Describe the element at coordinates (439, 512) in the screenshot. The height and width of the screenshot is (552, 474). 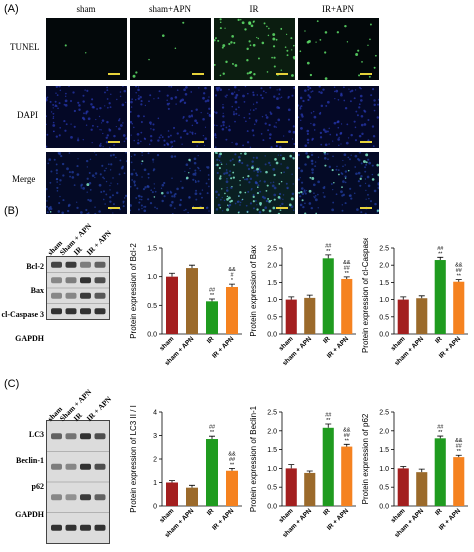
I see `chart-5-category-2: IR` at that location.